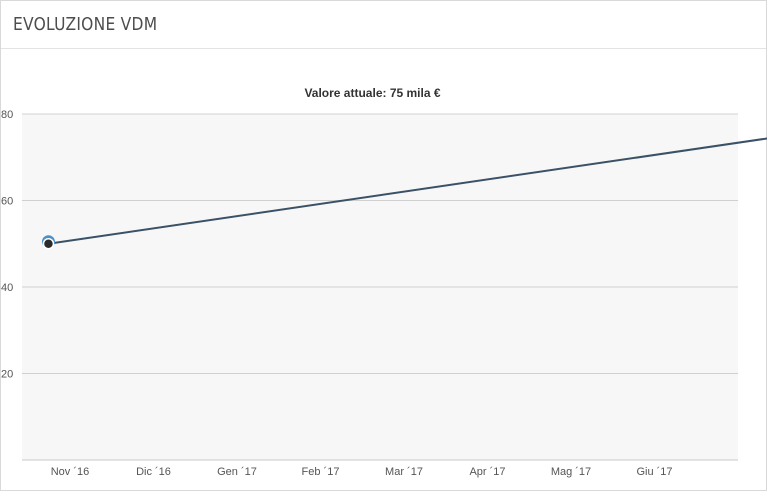  What do you see at coordinates (237, 472) in the screenshot?
I see `x-tick-label: Gen ´17` at bounding box center [237, 472].